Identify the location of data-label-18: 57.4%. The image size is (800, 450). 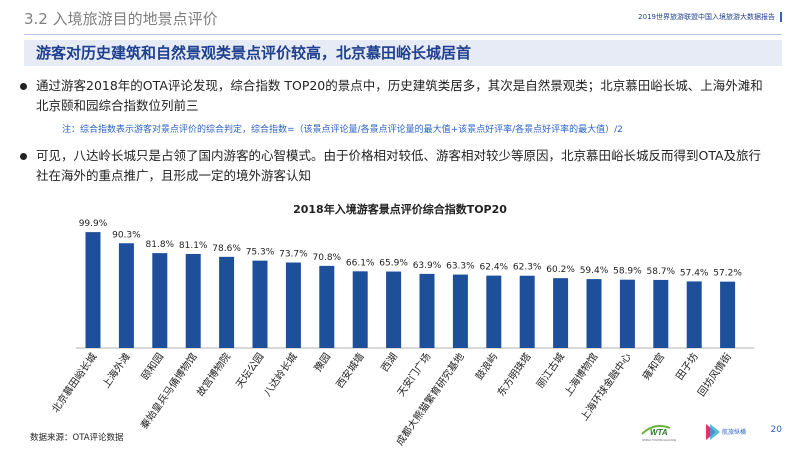
(694, 273).